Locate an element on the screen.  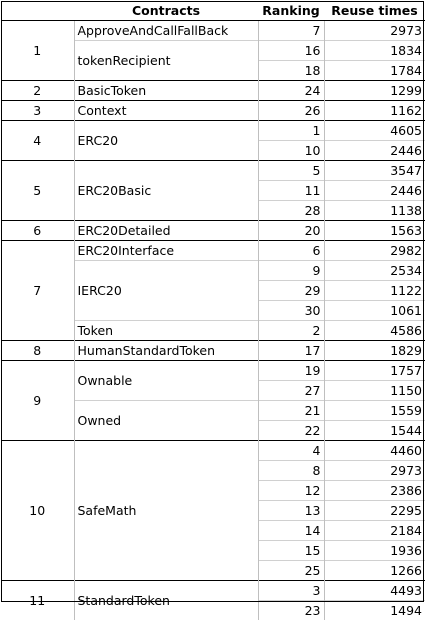
group-index: 3 is located at coordinates (37, 111).